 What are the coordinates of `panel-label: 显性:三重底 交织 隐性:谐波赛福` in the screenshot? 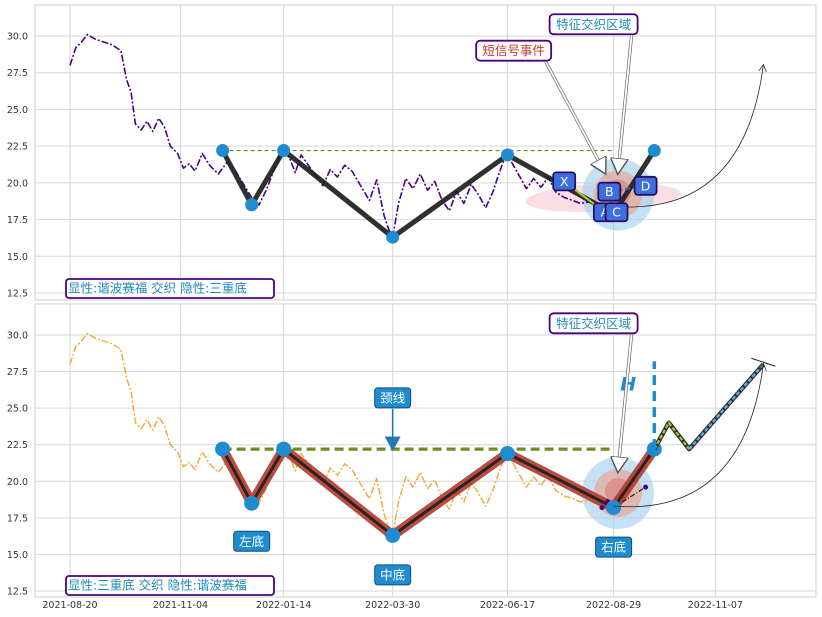 It's located at (157, 585).